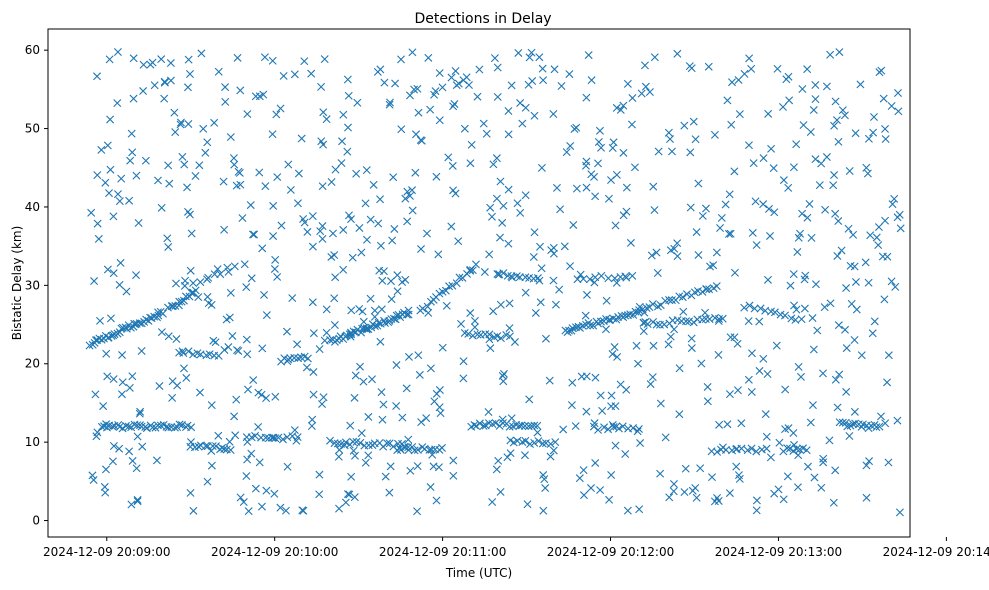 The height and width of the screenshot is (590, 989). I want to click on x-tick-label: 2024-12-09 20:12:00, so click(610, 552).